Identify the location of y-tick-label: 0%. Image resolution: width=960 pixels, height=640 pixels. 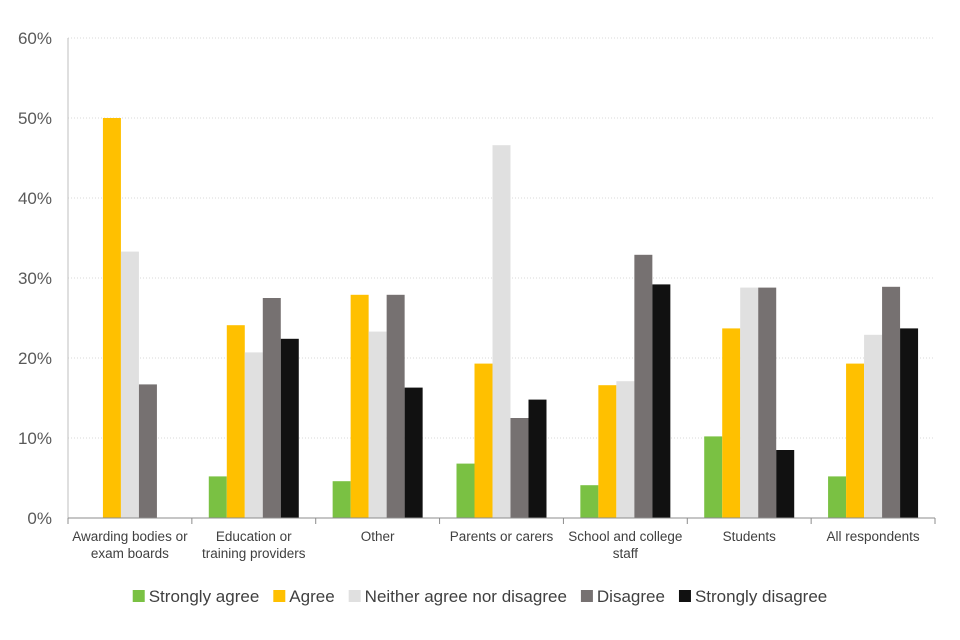
(39, 518).